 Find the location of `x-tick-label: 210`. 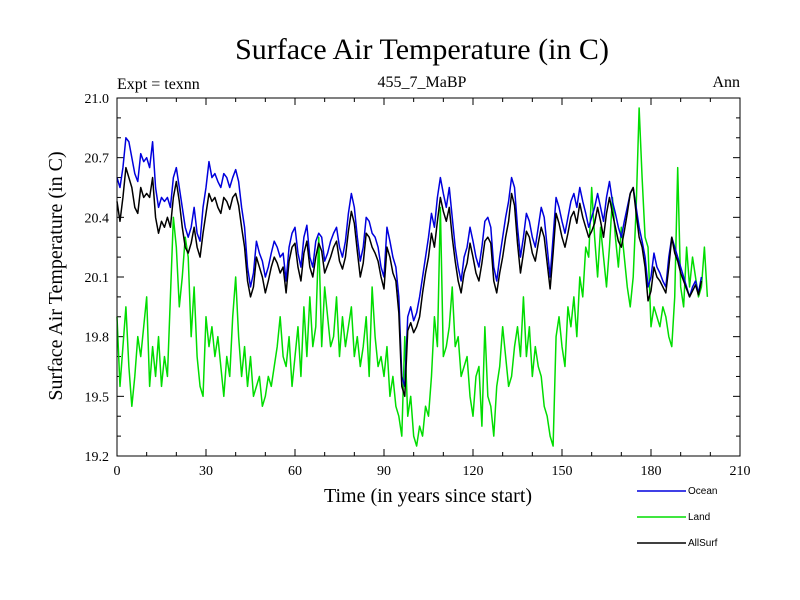

x-tick-label: 210 is located at coordinates (740, 471).